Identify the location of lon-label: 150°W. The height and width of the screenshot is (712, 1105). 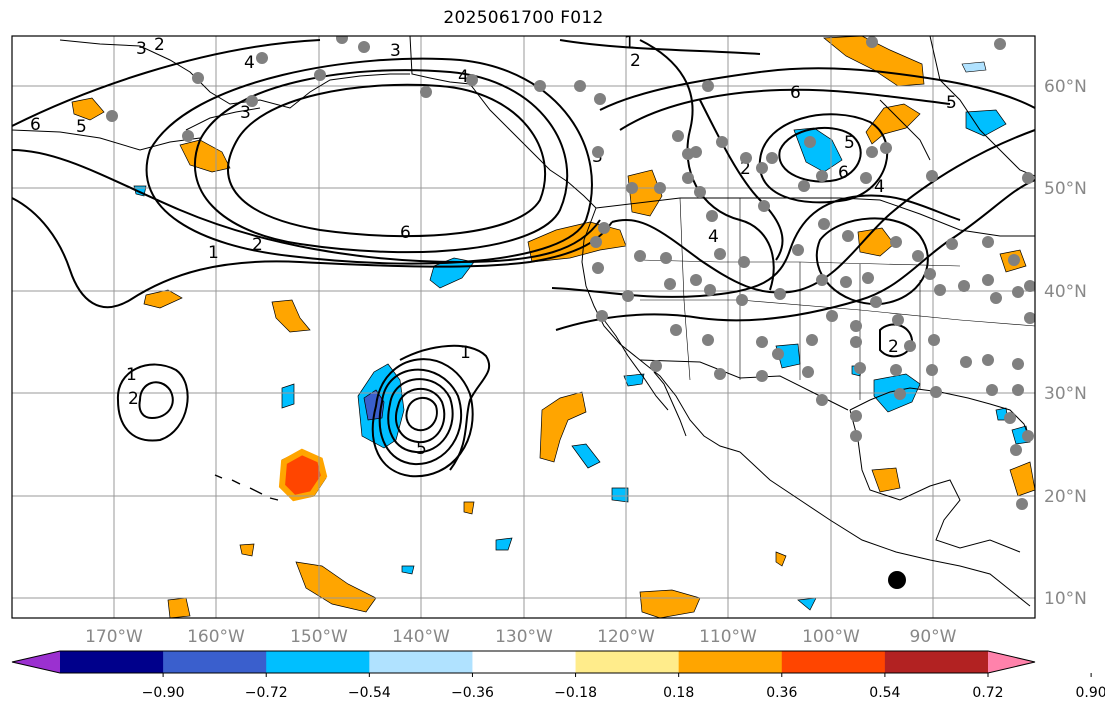
(319, 637).